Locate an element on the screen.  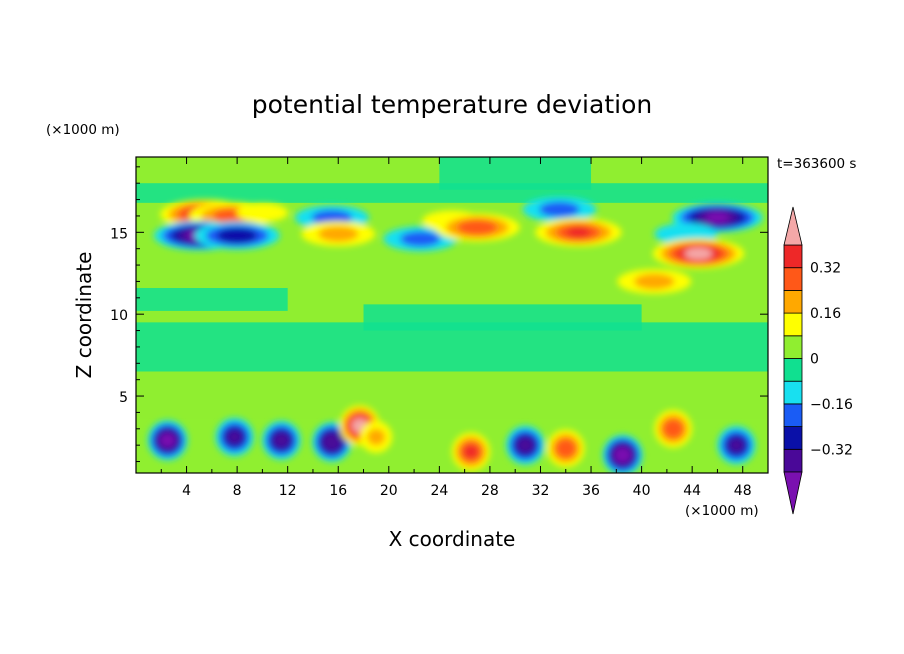
x-tick-label: 28 is located at coordinates (490, 491).